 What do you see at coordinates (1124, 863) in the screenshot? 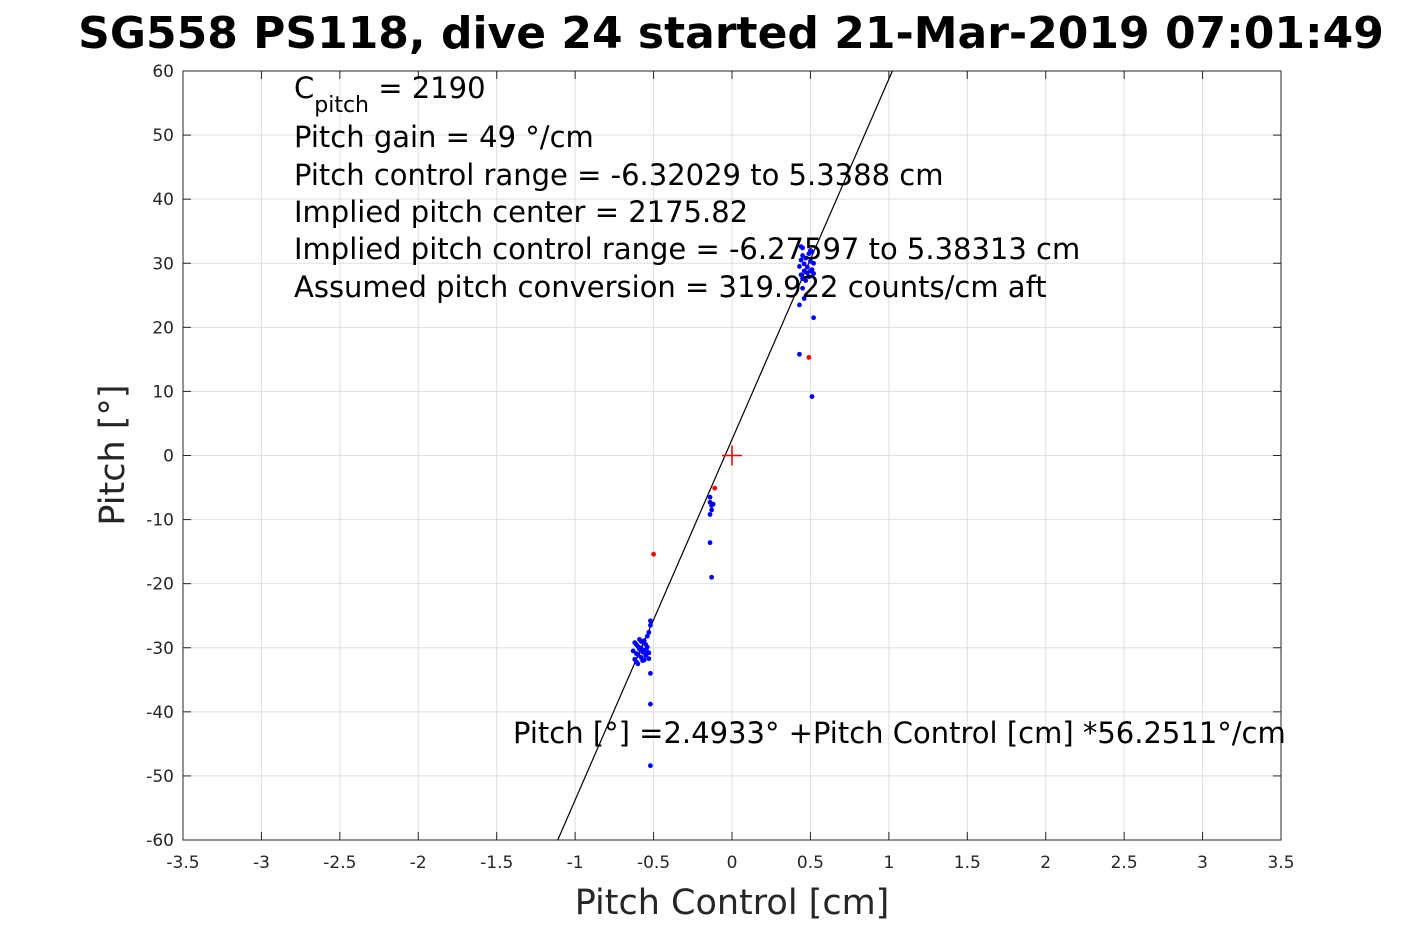
I see `x-tick-label: 2.5` at bounding box center [1124, 863].